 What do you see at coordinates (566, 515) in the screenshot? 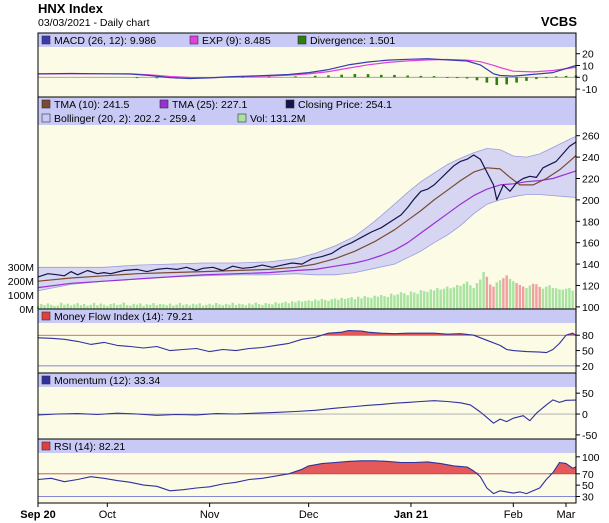
I see `x-tick-label-6: Mar` at bounding box center [566, 515].